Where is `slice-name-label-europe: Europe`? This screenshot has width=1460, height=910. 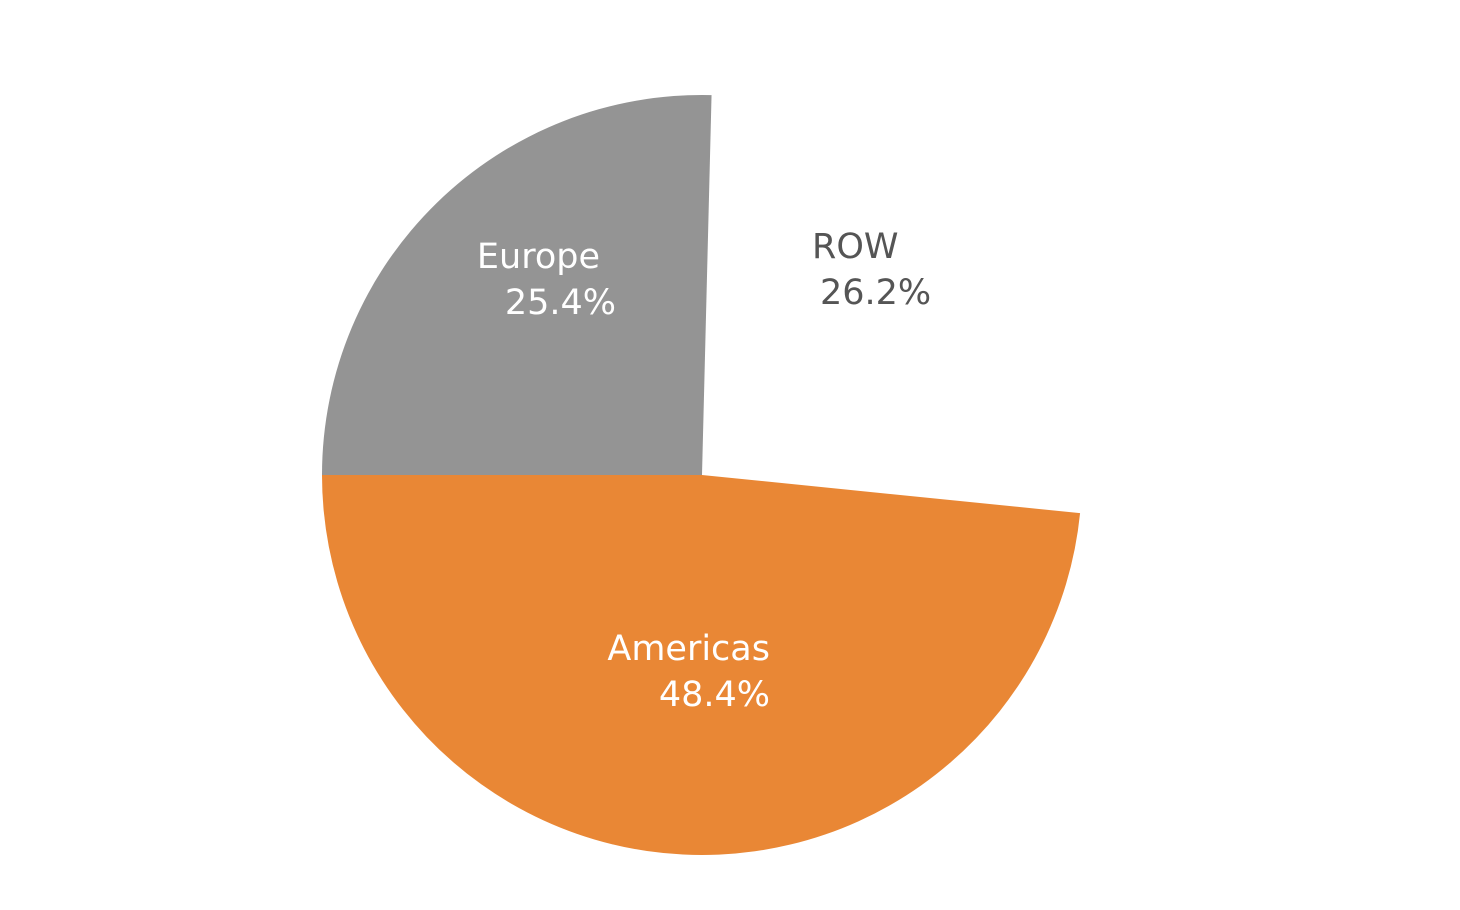 slice-name-label-europe: Europe is located at coordinates (538, 257).